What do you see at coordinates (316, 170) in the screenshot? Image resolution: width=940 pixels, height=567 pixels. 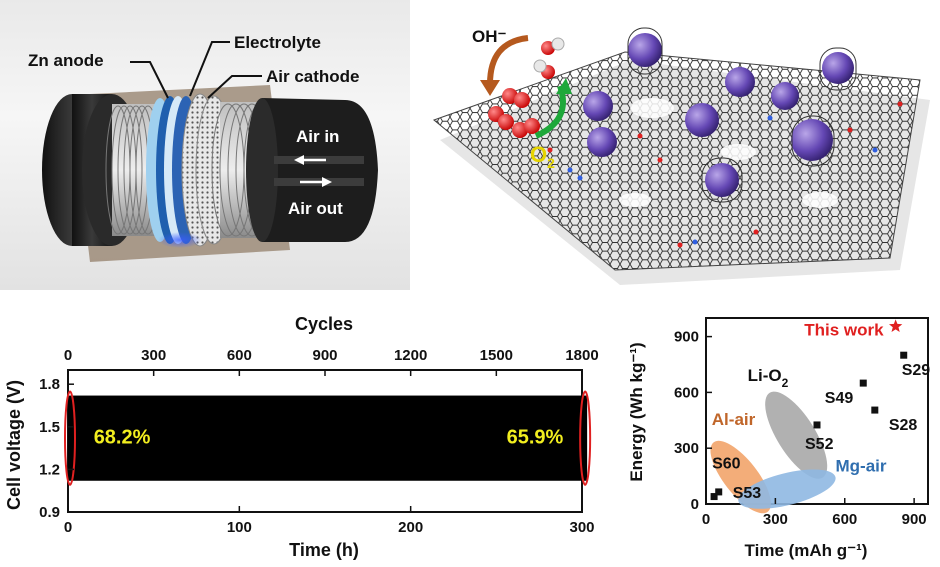 I see `cathode-end-cap` at bounding box center [316, 170].